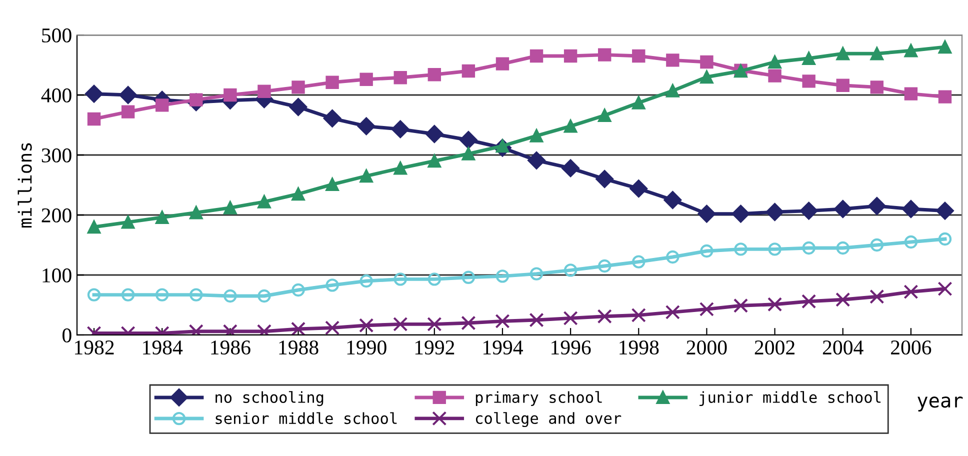  Describe the element at coordinates (94, 347) in the screenshot. I see `x-tick-label: 1982` at that location.